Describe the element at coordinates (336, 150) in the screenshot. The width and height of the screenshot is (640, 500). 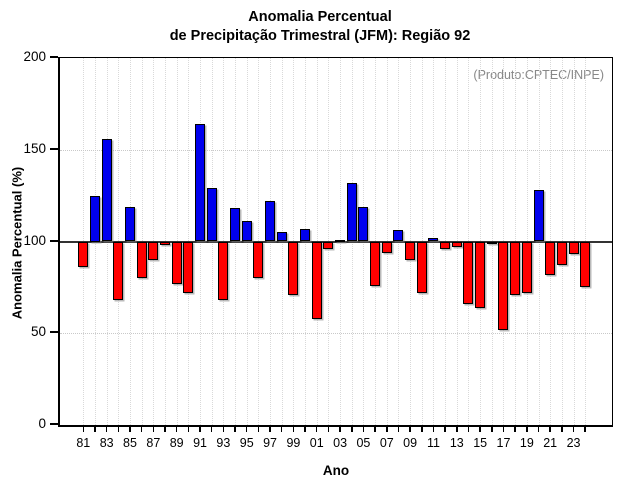
I see `horizontal-gridline` at that location.